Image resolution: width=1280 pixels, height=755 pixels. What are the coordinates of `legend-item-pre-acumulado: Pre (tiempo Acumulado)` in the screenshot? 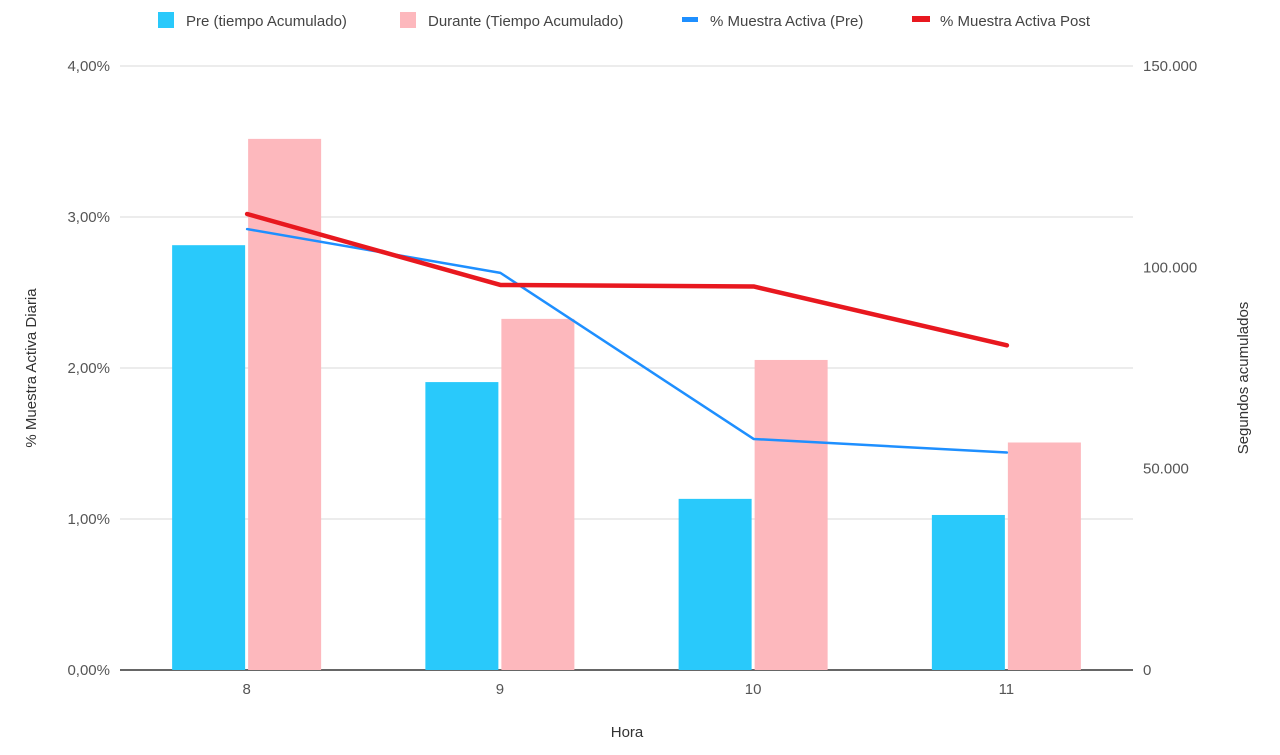 It's located at (252, 21).